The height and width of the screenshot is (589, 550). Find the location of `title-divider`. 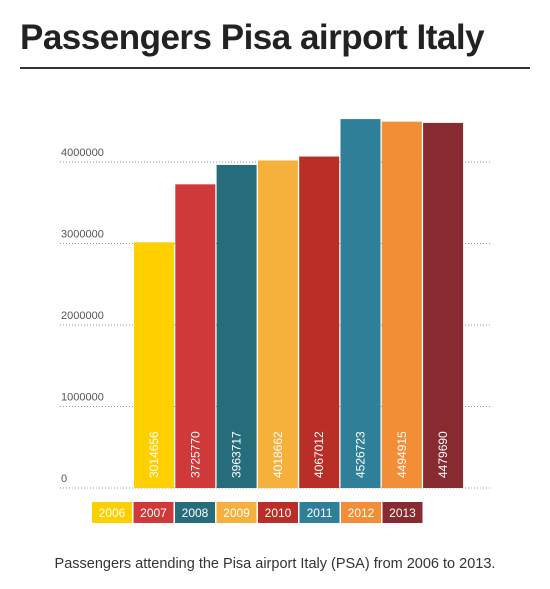

title-divider is located at coordinates (275, 68).